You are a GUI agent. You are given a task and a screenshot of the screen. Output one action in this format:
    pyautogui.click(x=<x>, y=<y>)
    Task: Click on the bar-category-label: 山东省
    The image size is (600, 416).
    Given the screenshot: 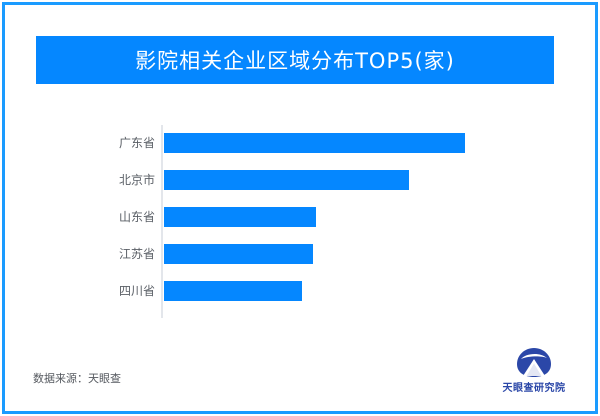 What is the action you would take?
    pyautogui.click(x=136, y=217)
    